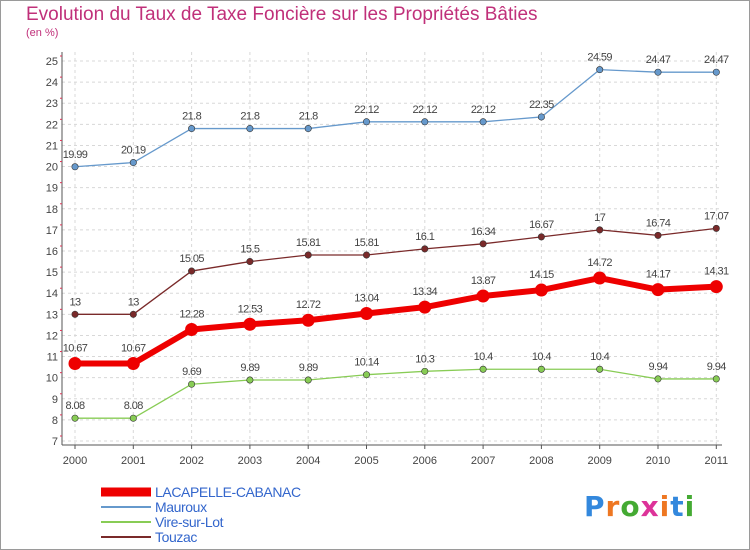  I want to click on data-label: 16.1, so click(424, 237).